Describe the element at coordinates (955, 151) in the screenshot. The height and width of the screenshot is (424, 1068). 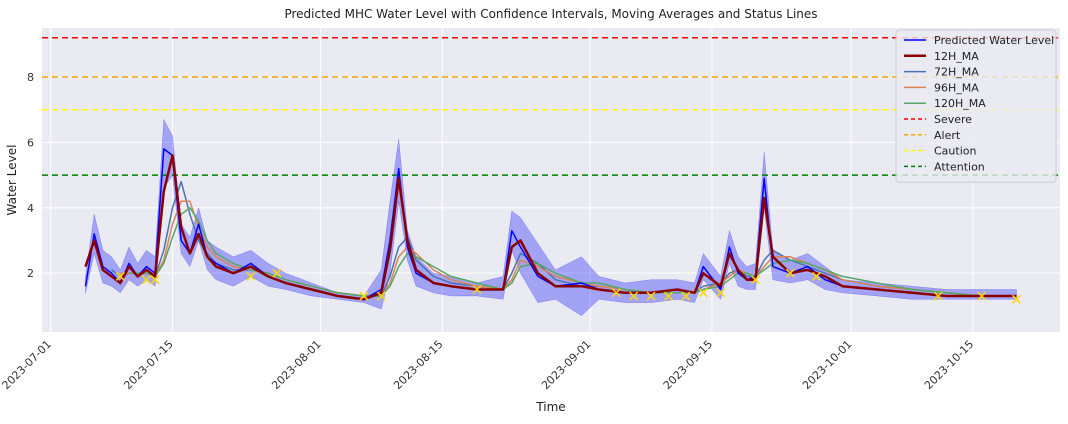
I see `legend-label: Caution` at that location.